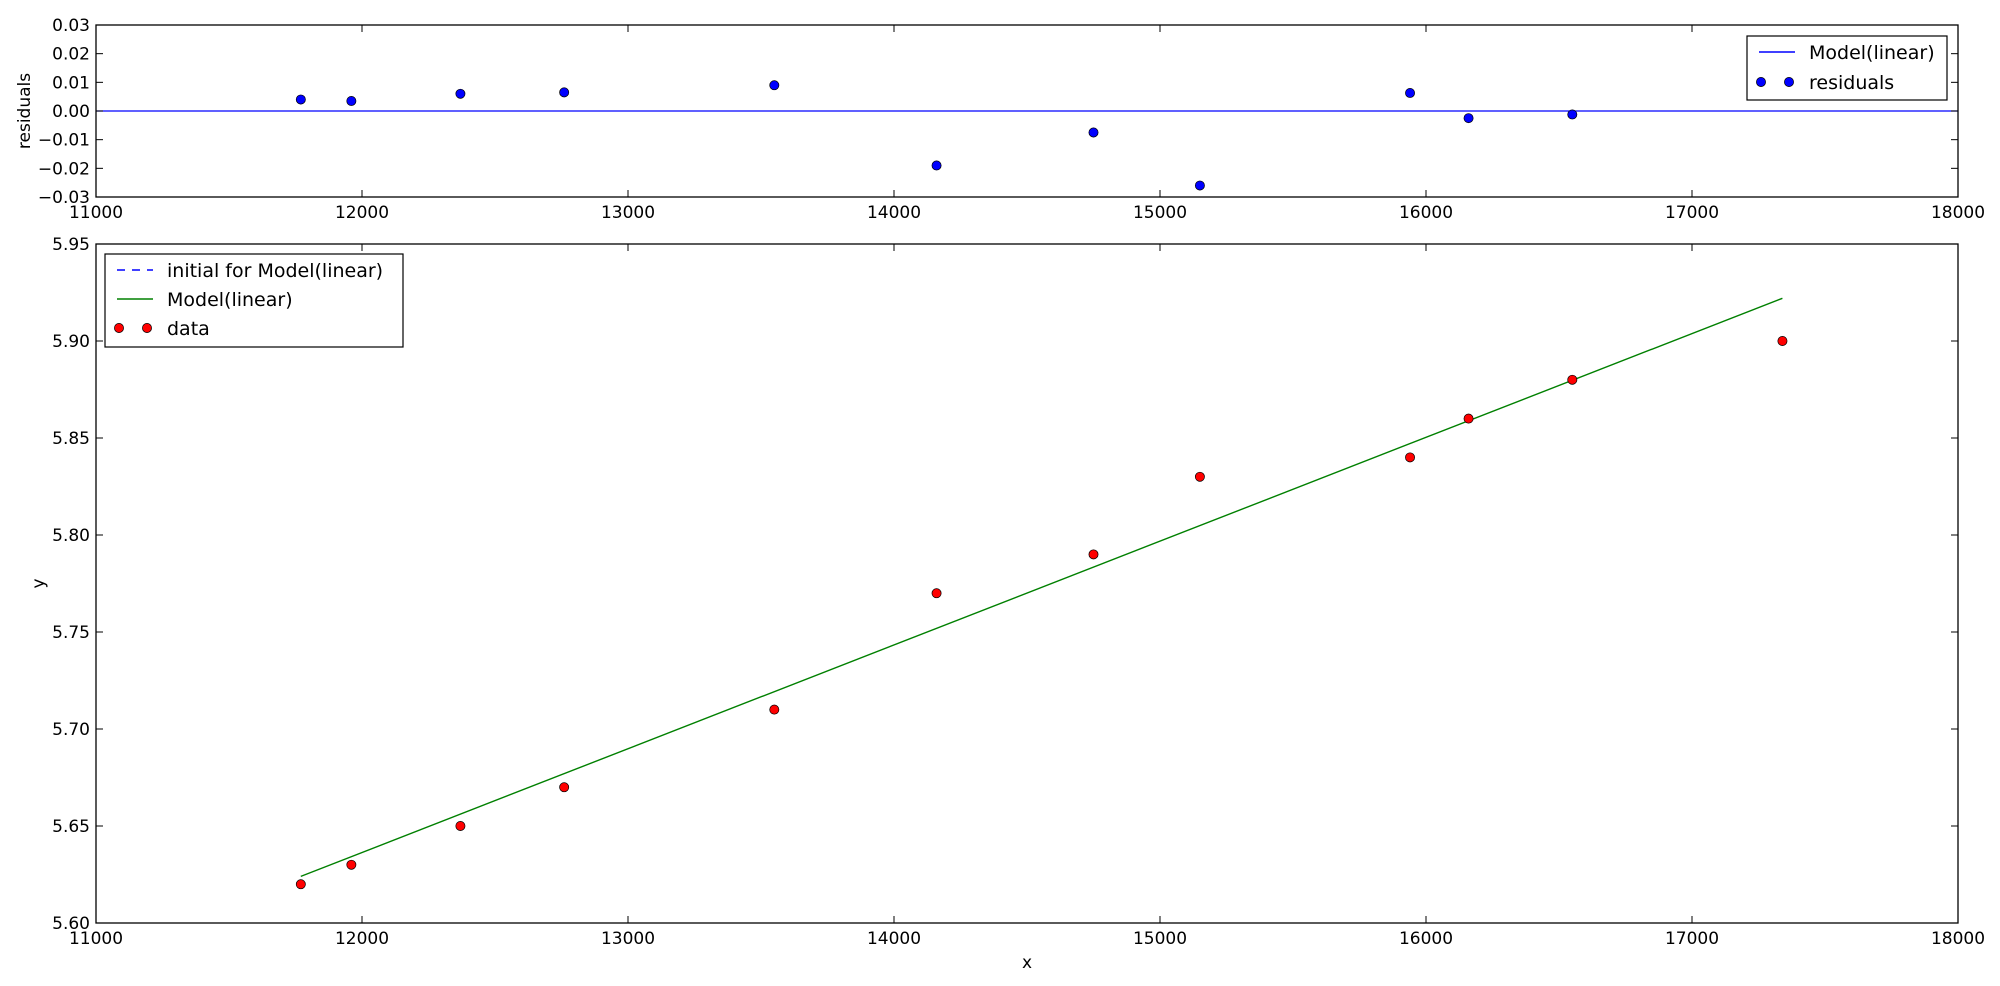 This screenshot has height=986, width=2000. Describe the element at coordinates (894, 213) in the screenshot. I see `residuals-x-tick-label: 14000` at that location.